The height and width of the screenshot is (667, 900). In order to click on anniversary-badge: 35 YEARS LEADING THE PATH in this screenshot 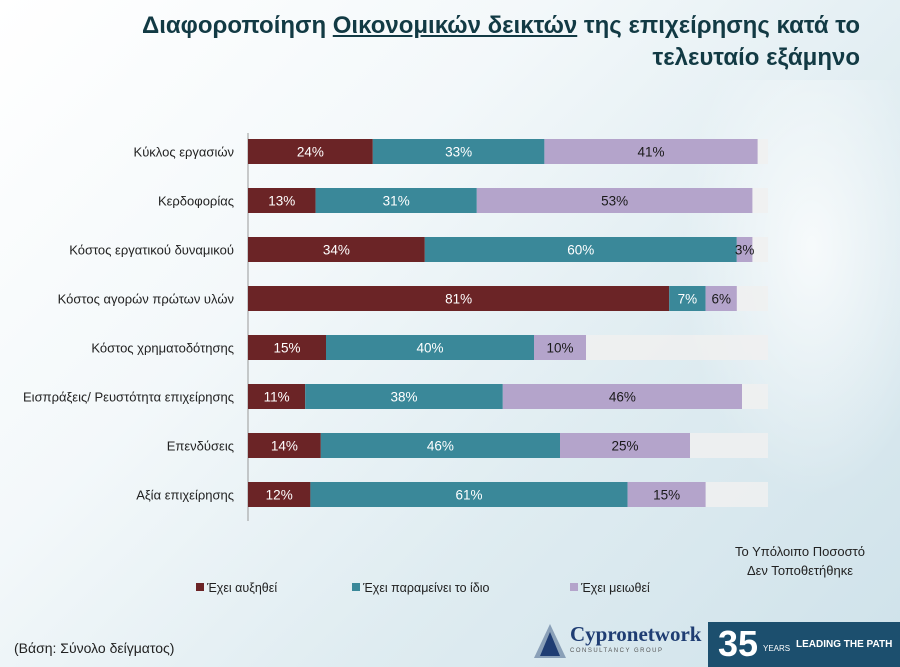, I will do `click(804, 644)`.